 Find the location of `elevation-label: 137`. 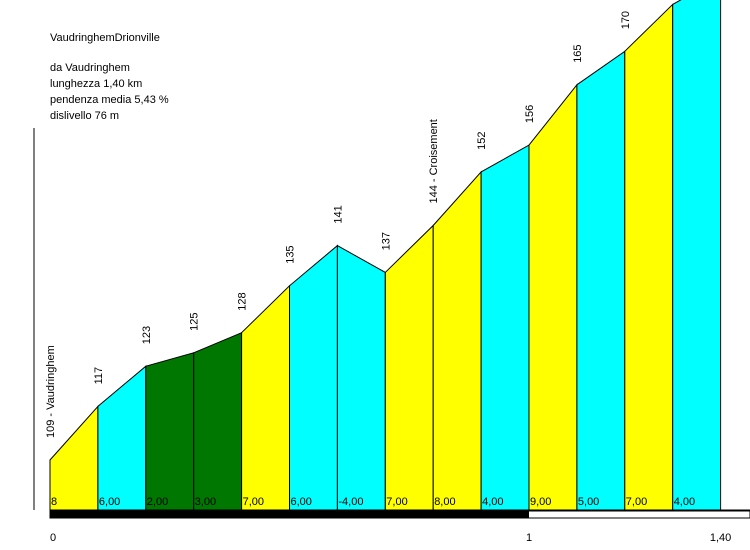

elevation-label: 137 is located at coordinates (386, 241).